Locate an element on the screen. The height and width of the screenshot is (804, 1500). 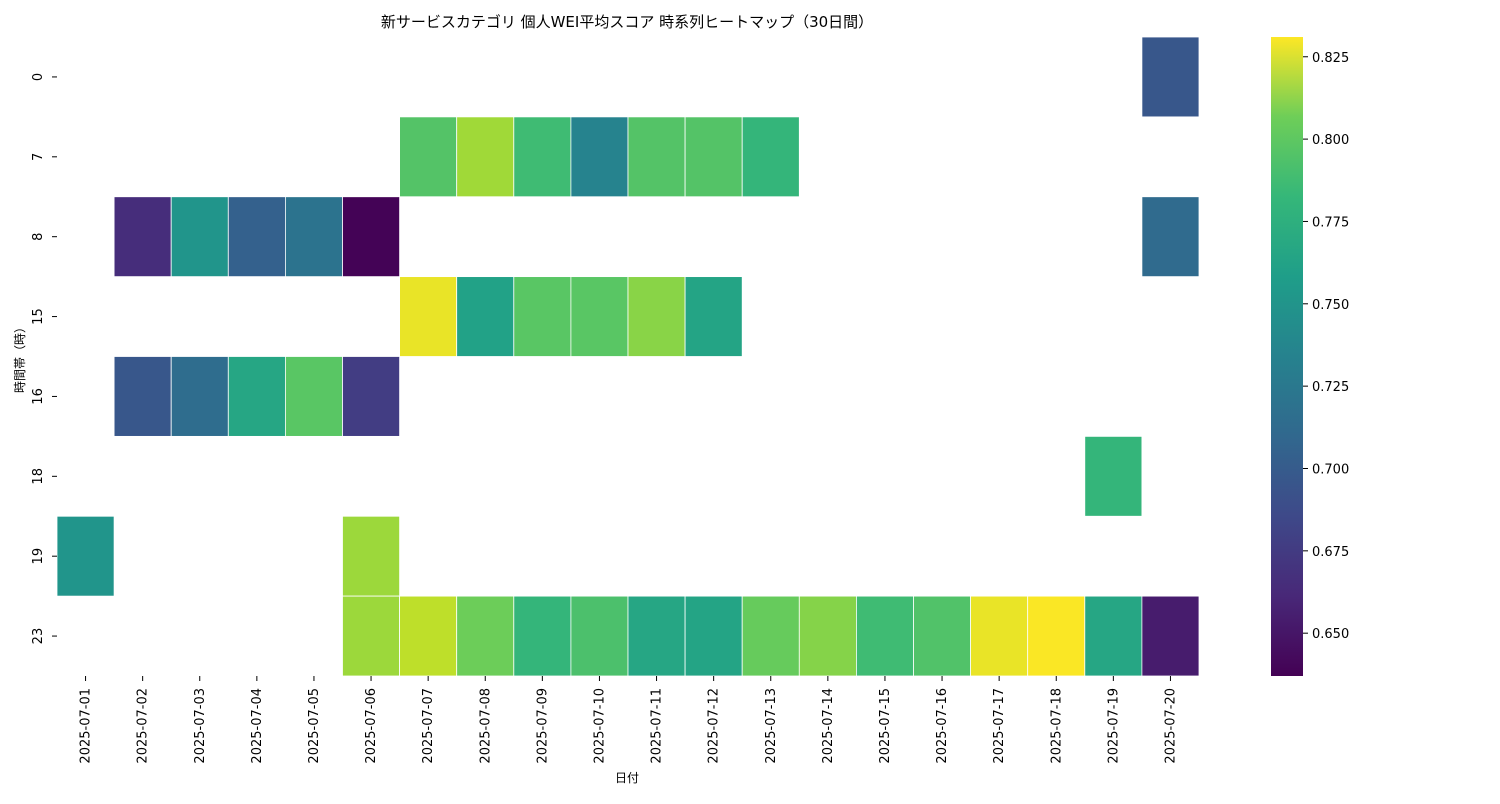
x-axis-label: 日付 is located at coordinates (627, 778).